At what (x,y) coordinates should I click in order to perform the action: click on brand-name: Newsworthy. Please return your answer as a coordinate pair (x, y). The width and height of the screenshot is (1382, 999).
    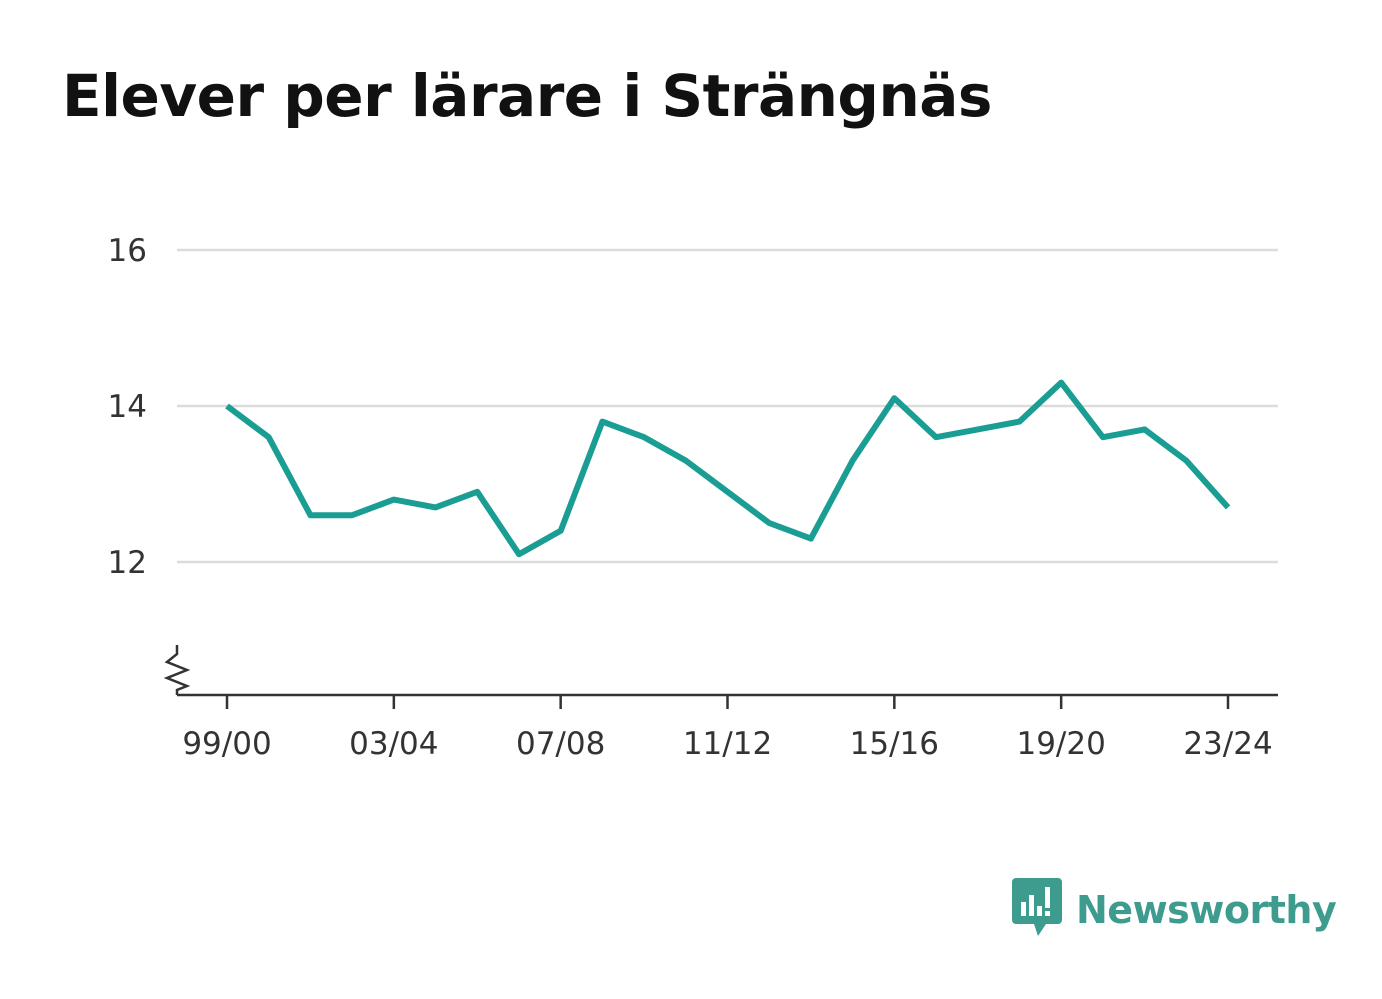
    Looking at the image, I should click on (1206, 910).